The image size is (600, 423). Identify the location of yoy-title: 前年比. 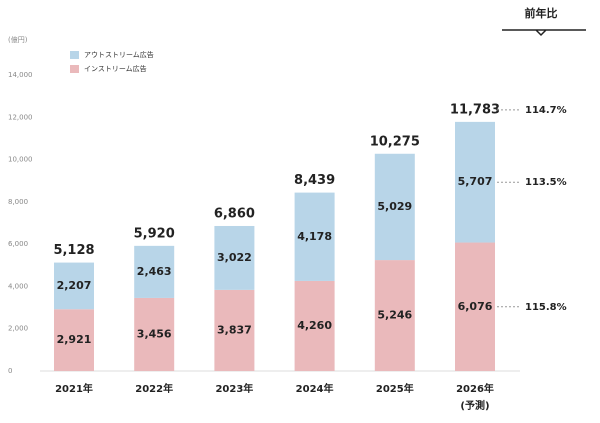
(541, 13).